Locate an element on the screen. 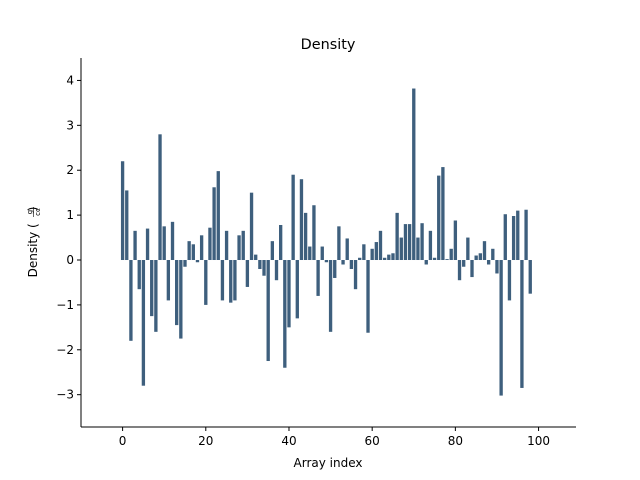 The width and height of the screenshot is (640, 480). y-tick-label: −1 is located at coordinates (65, 305).